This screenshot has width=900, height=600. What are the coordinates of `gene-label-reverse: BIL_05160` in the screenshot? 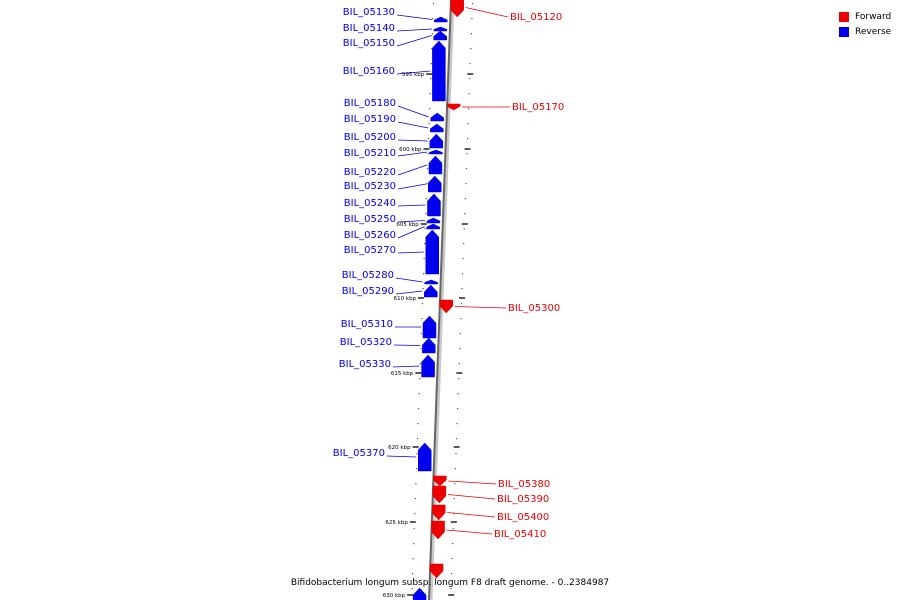 It's located at (369, 71).